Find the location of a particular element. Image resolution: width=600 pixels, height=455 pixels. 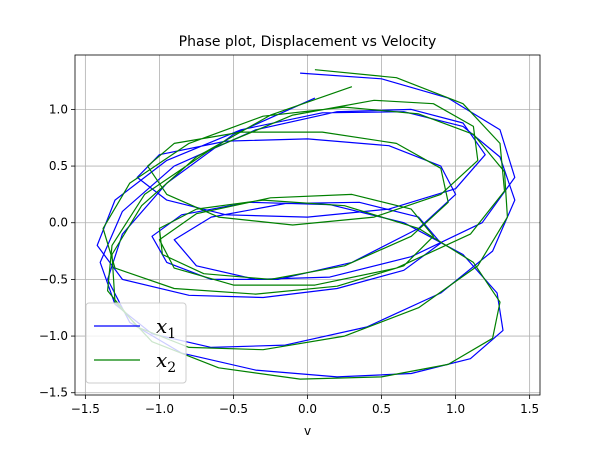

y-tick-label: −1.0 is located at coordinates (53, 336).